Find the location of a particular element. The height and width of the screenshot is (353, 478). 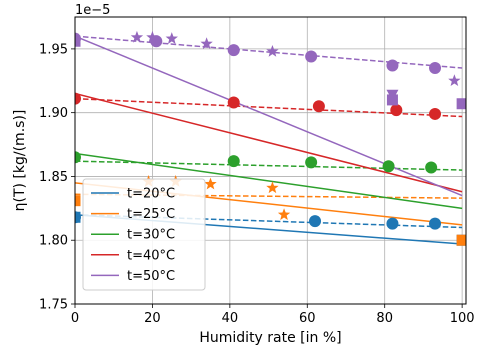

y-tick-label: 1.95 is located at coordinates (53, 49).